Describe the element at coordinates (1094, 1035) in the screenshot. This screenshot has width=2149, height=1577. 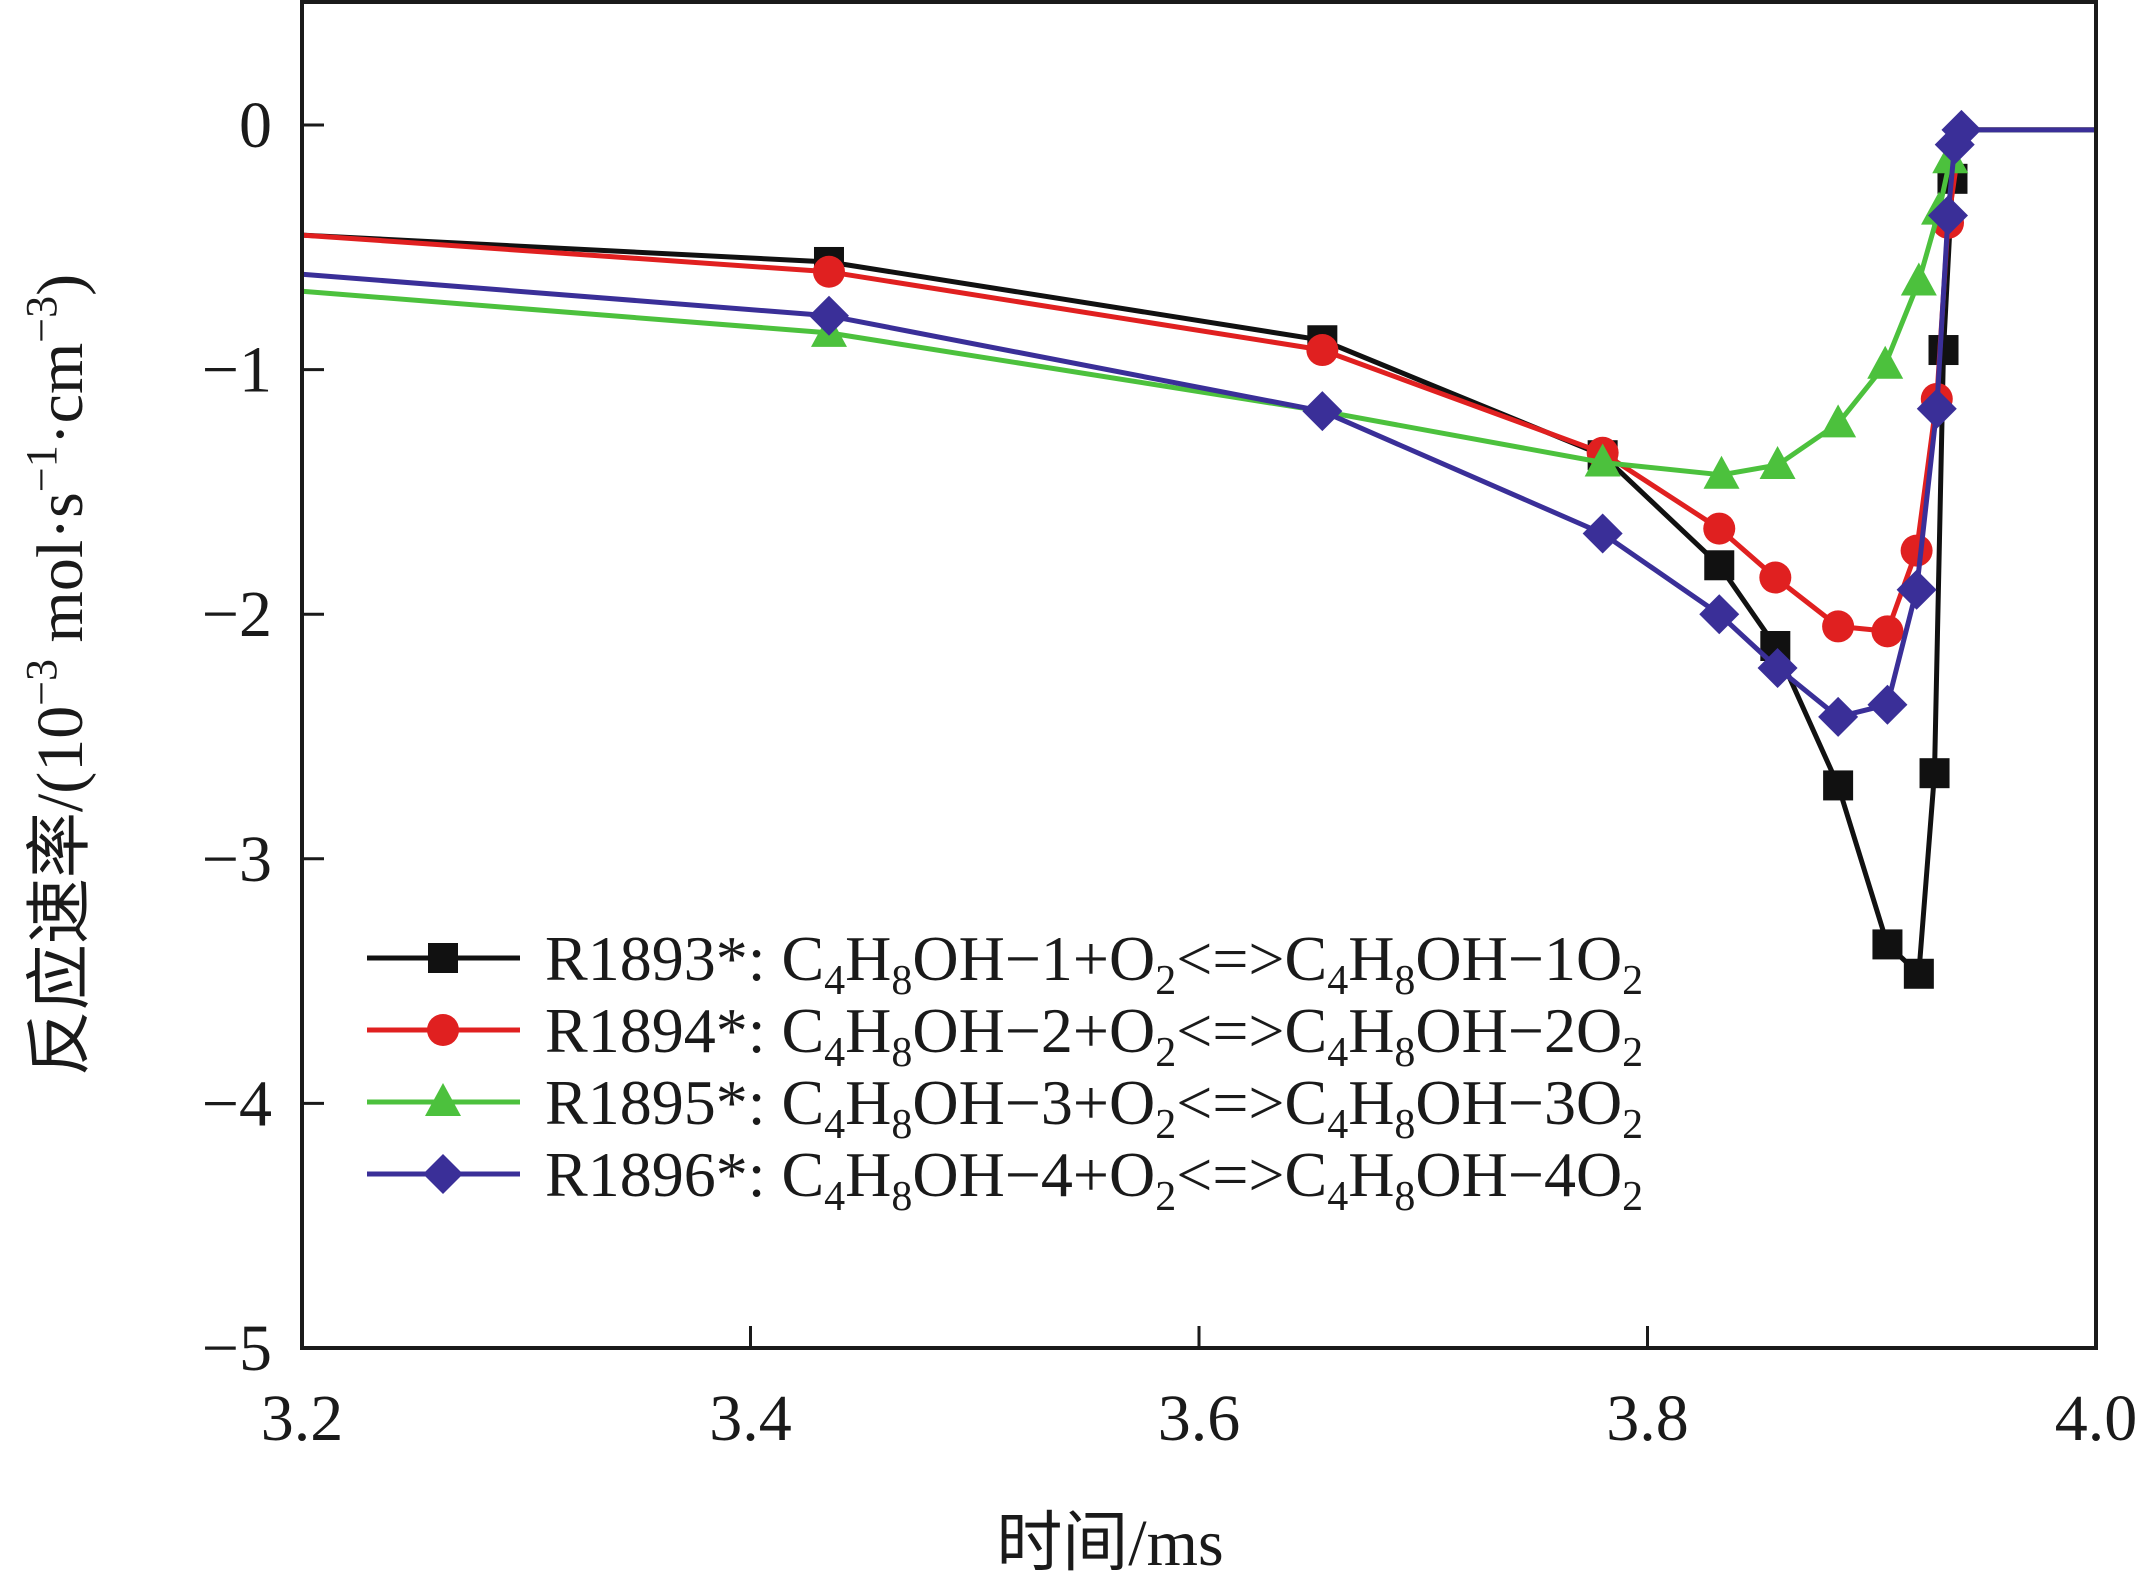
I see `legend-label: R1894*: C4H8OH−2+O2<=>C4H8OH−2O2` at that location.